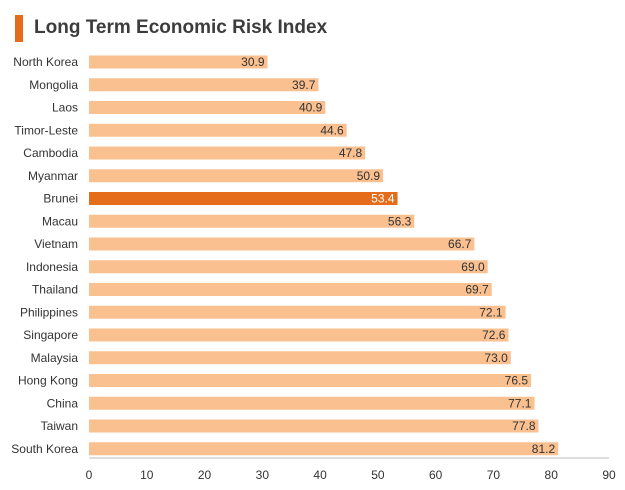 The image size is (625, 490). I want to click on category-label: Myanmar, so click(53, 176).